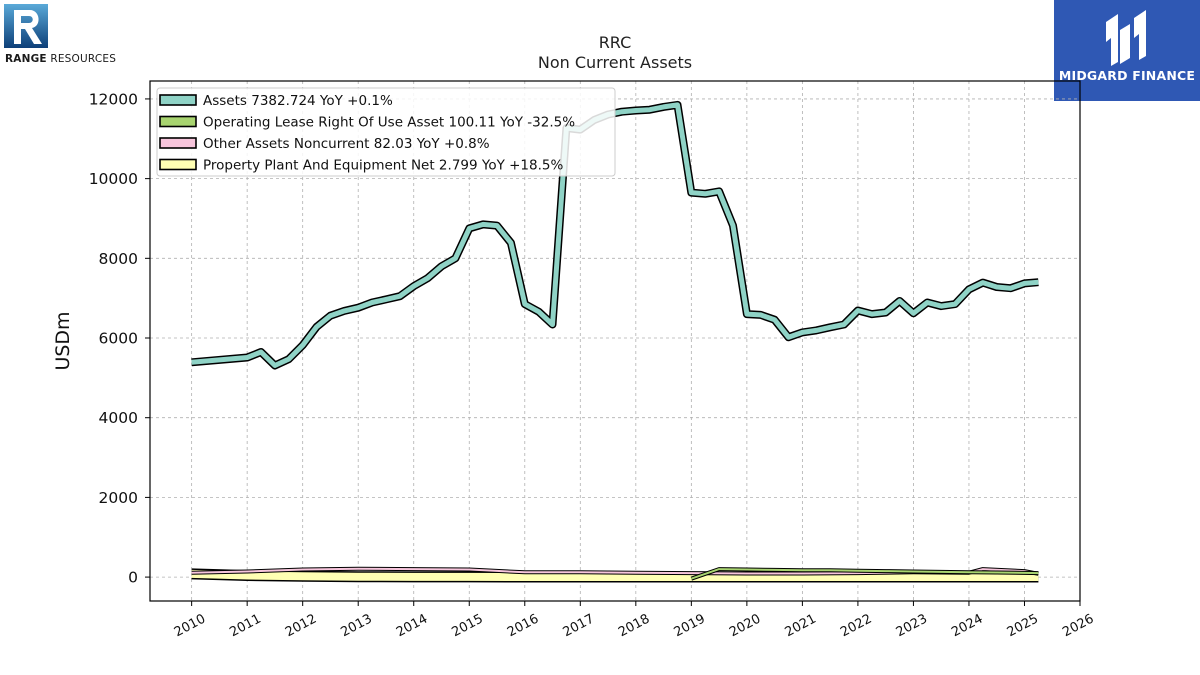 The width and height of the screenshot is (1200, 675). Describe the element at coordinates (64, 34) in the screenshot. I see `range-resources-logo: RANGE RESOURCES` at that location.